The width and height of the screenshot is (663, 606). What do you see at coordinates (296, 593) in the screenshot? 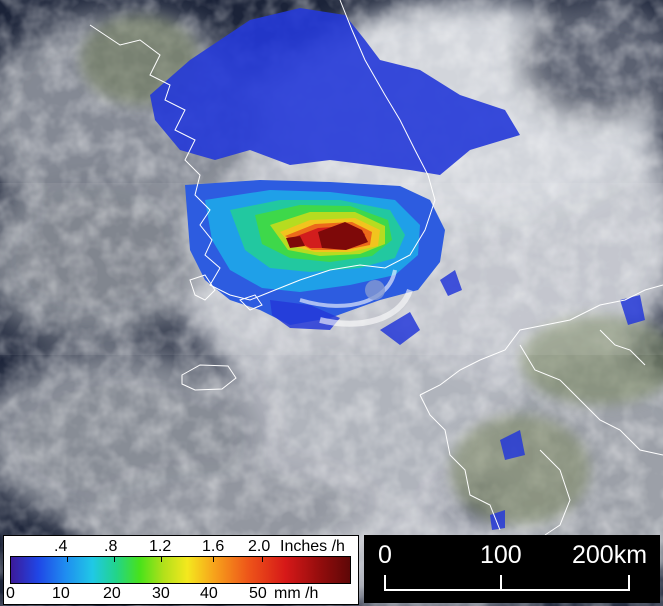
I see `mm-unit-label: mm /h` at bounding box center [296, 593].